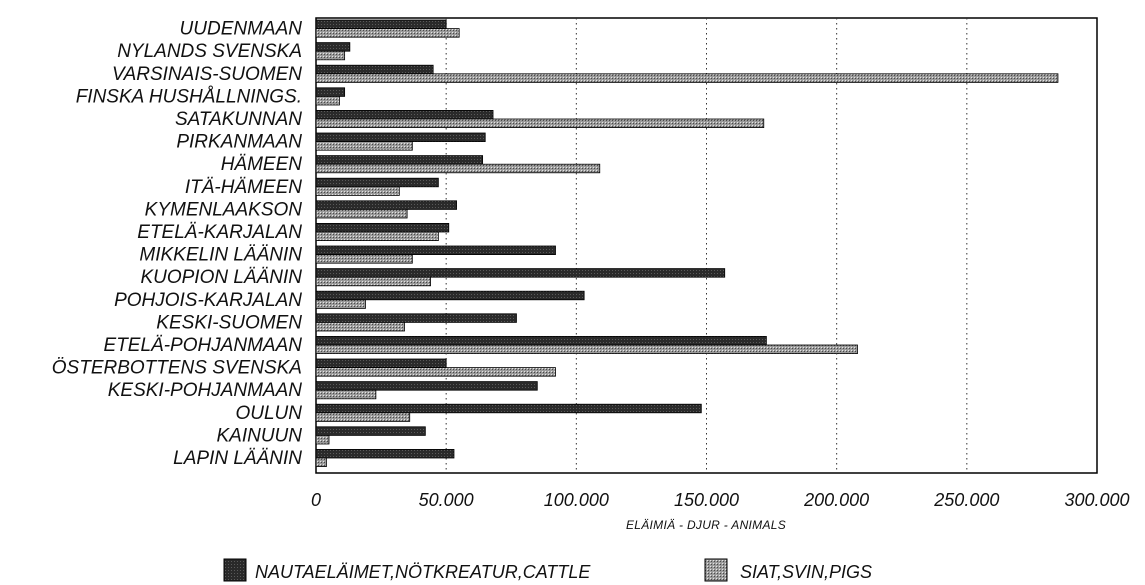 The height and width of the screenshot is (585, 1145). I want to click on category-label: KUOPION LÄÄNIN, so click(221, 277).